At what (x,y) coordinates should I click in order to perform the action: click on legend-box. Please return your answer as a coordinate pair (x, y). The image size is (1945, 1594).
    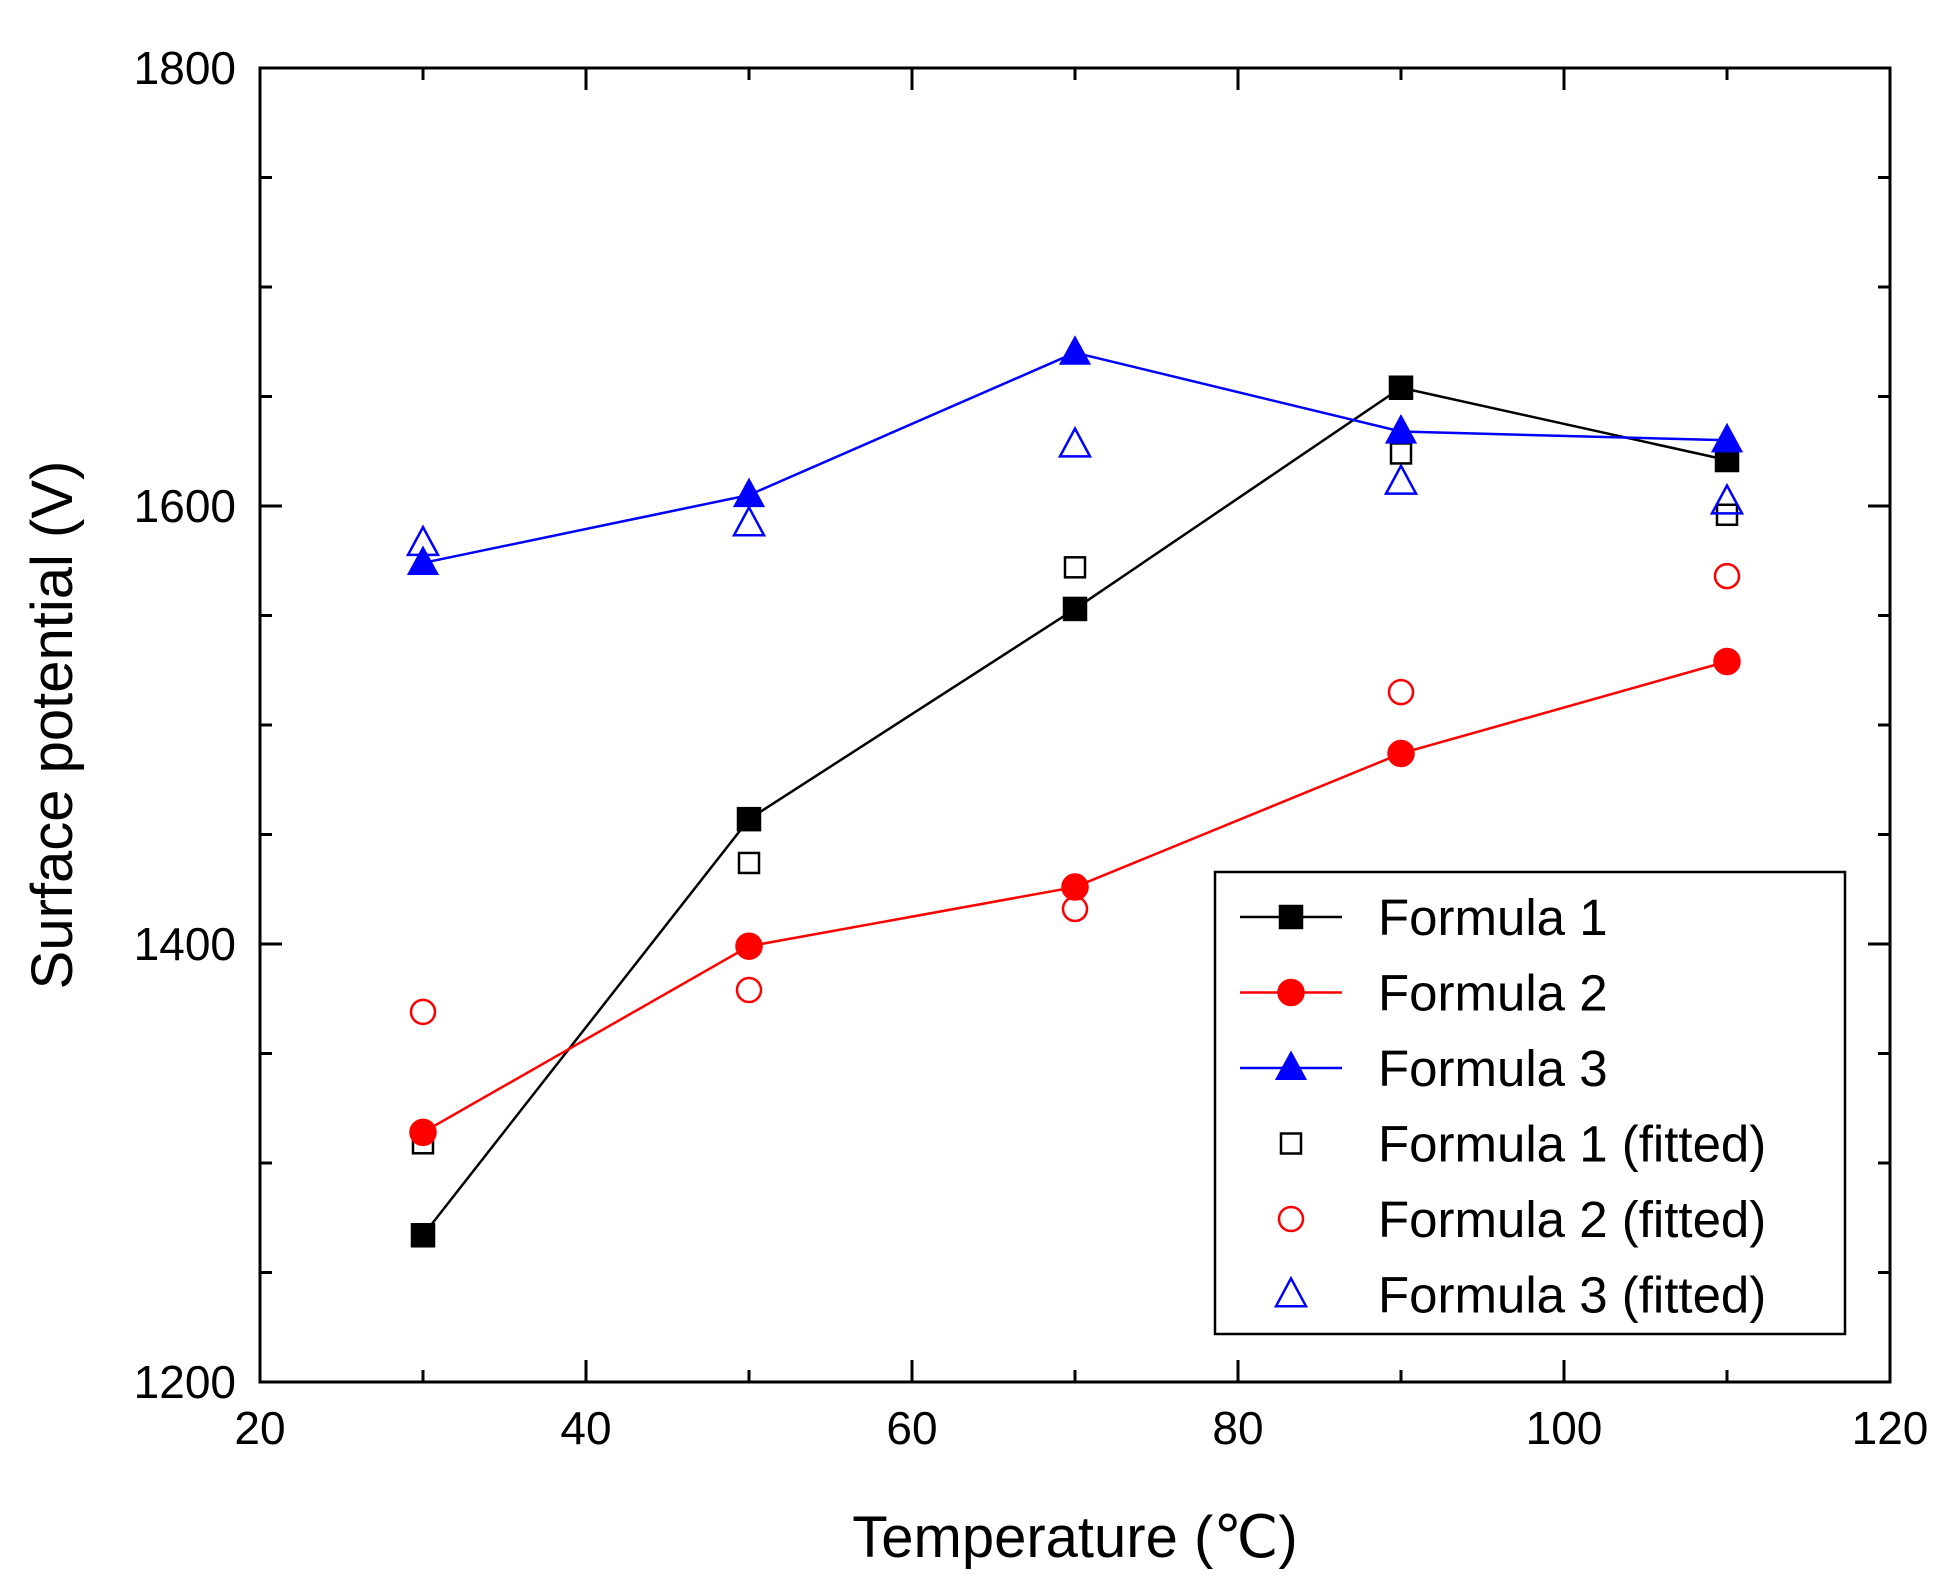
    Looking at the image, I should click on (1530, 1103).